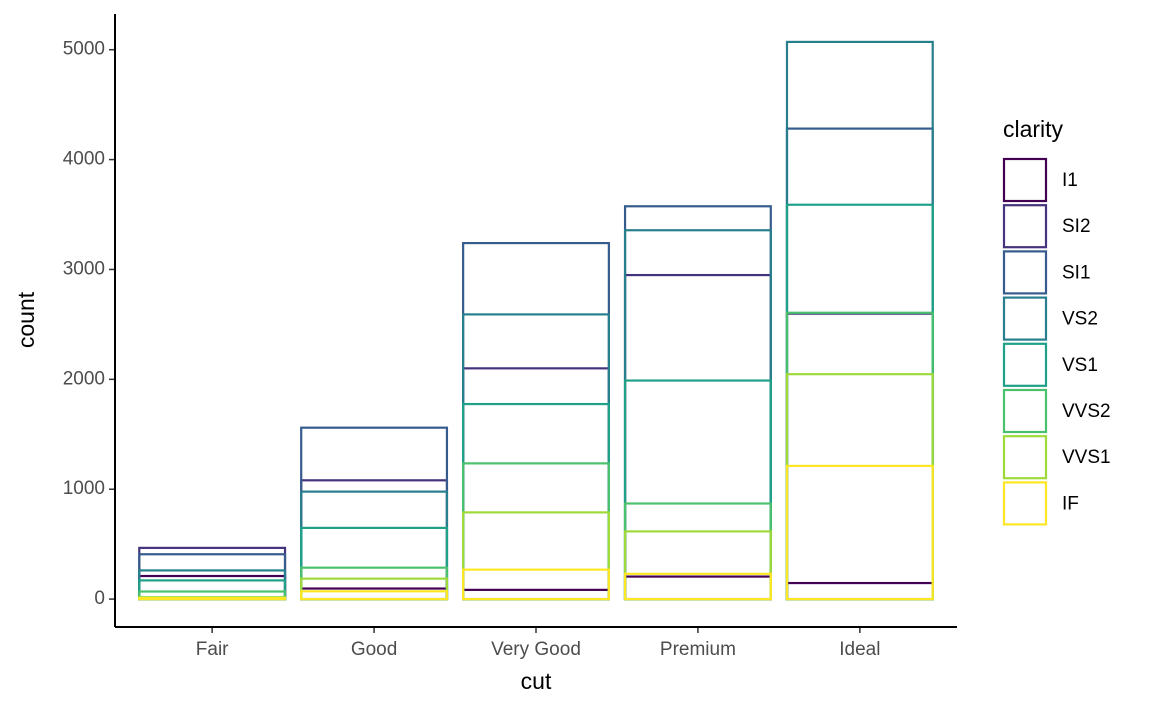 This screenshot has height=711, width=1152. Describe the element at coordinates (84, 268) in the screenshot. I see `y-tick-label: 3000` at that location.